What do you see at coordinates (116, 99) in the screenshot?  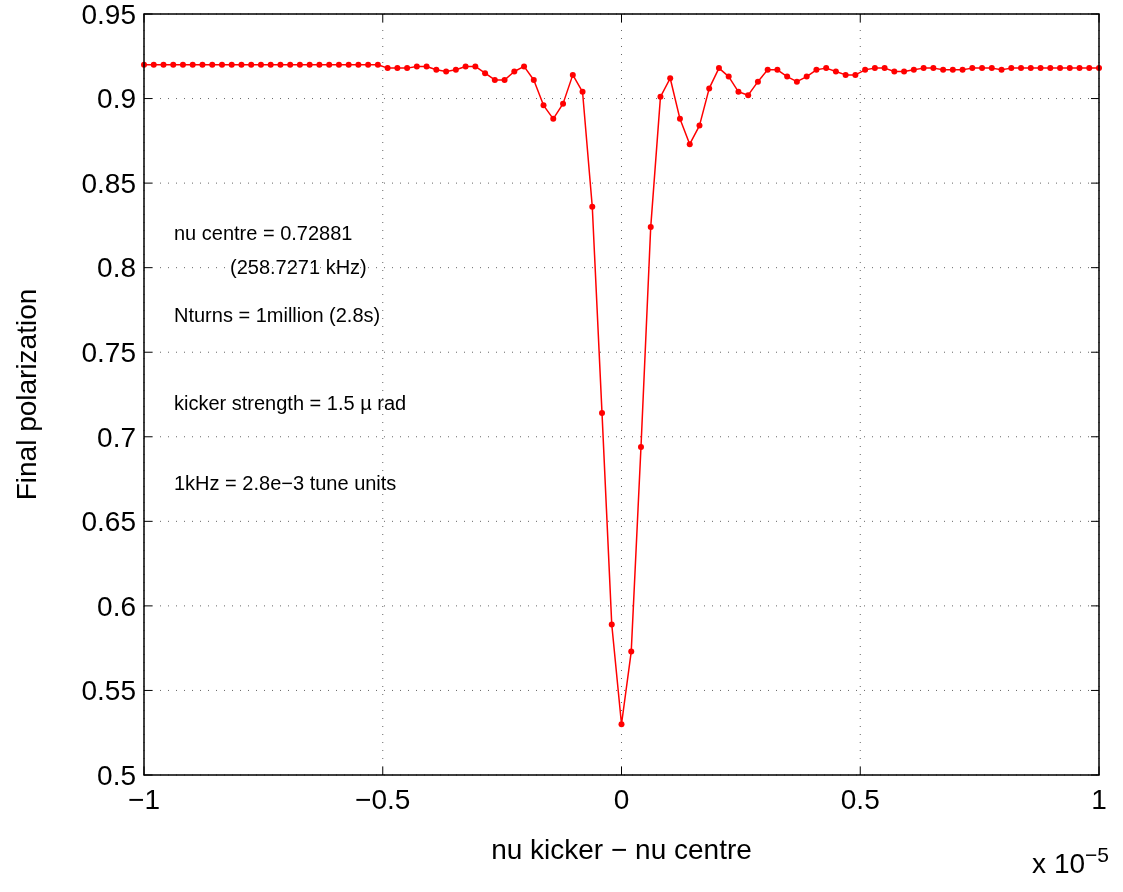 I see `y-tick-label: 0.9` at bounding box center [116, 99].